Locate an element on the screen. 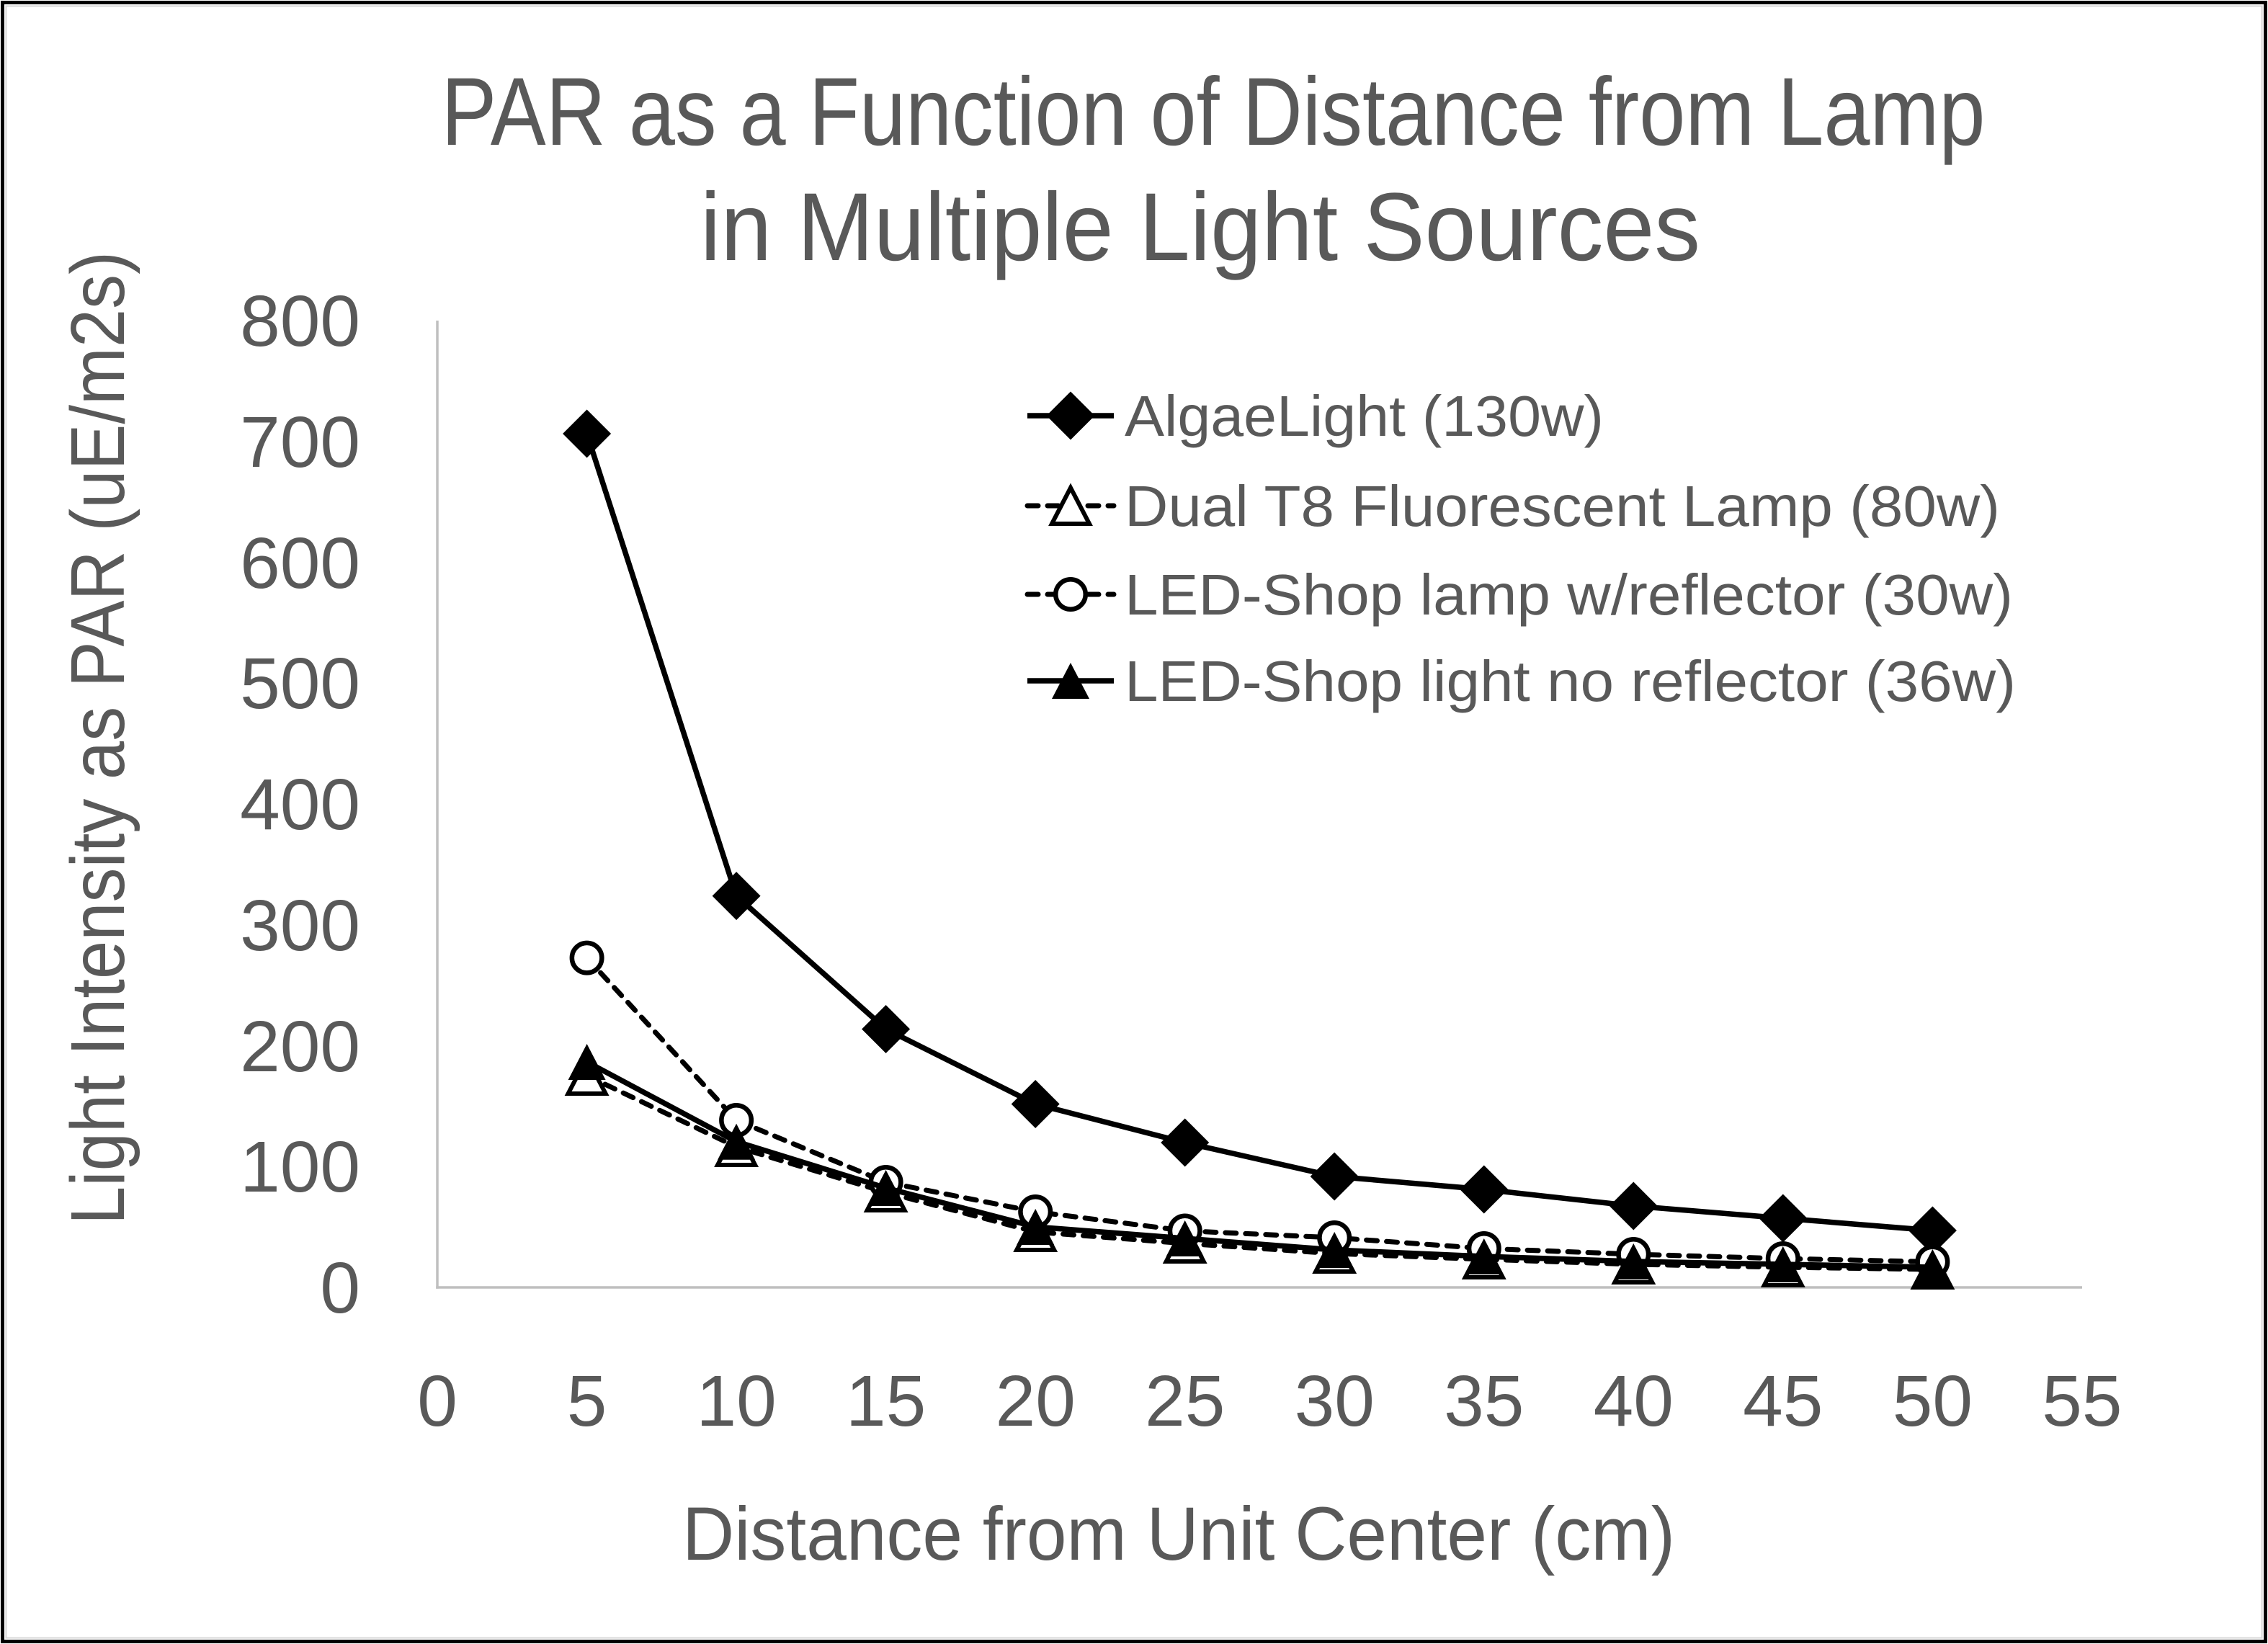  svg-text: 55 is located at coordinates (2082, 1401).